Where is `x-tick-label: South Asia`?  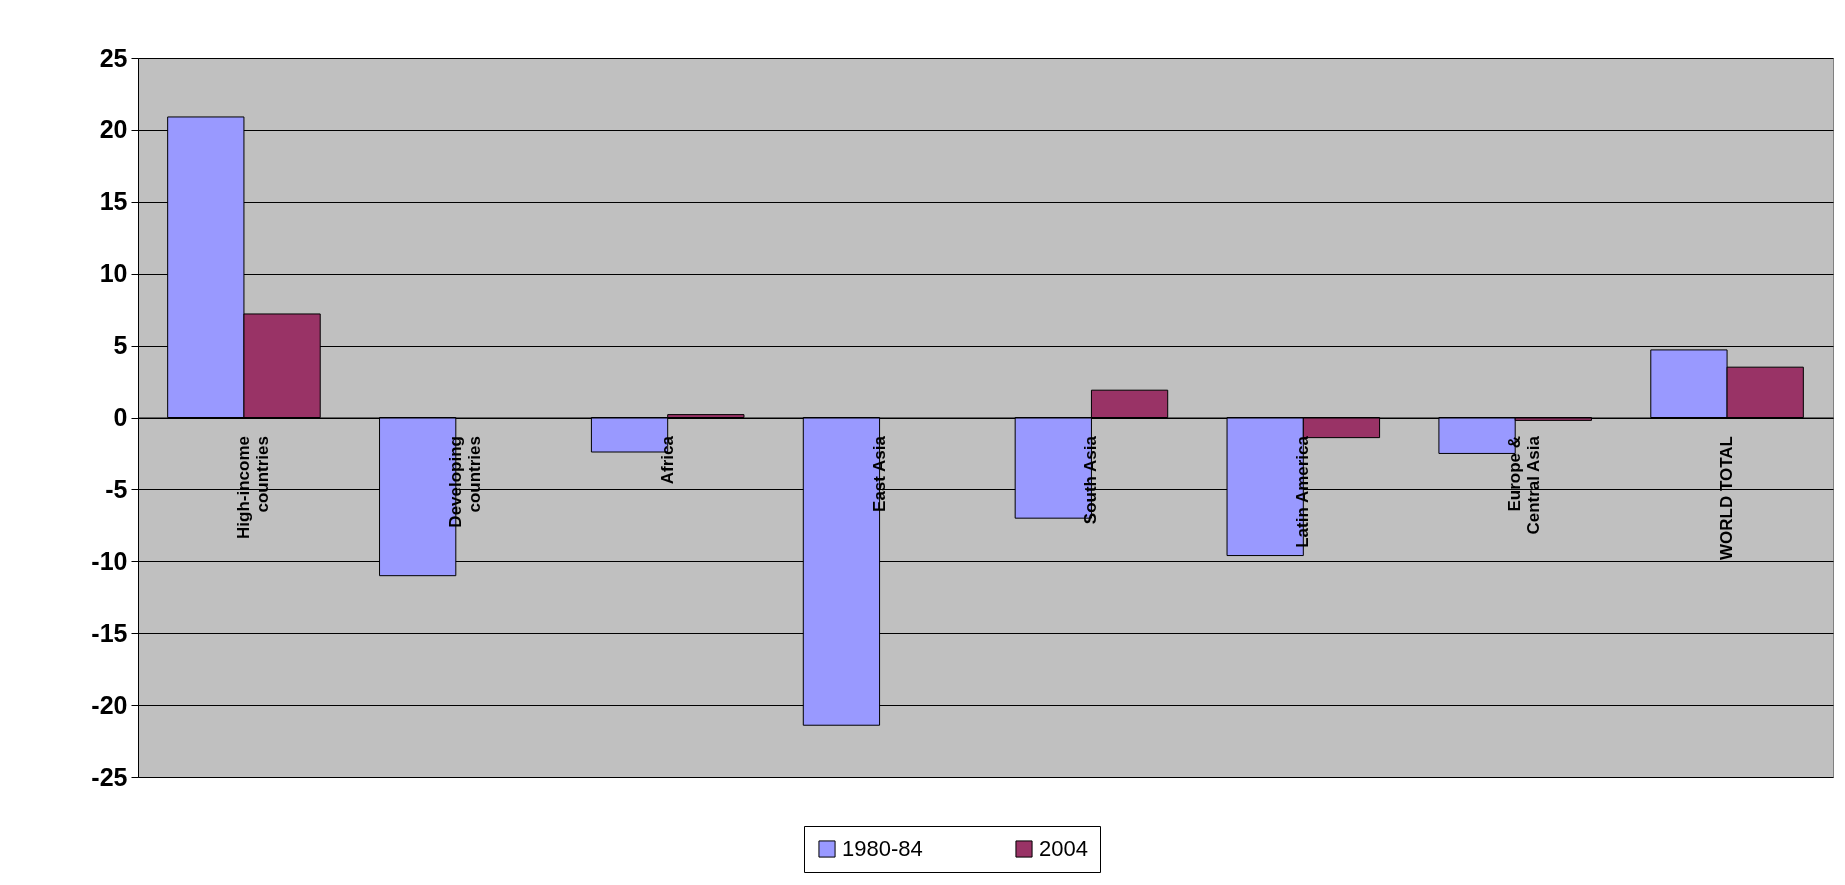 x-tick-label: South Asia is located at coordinates (1091, 480).